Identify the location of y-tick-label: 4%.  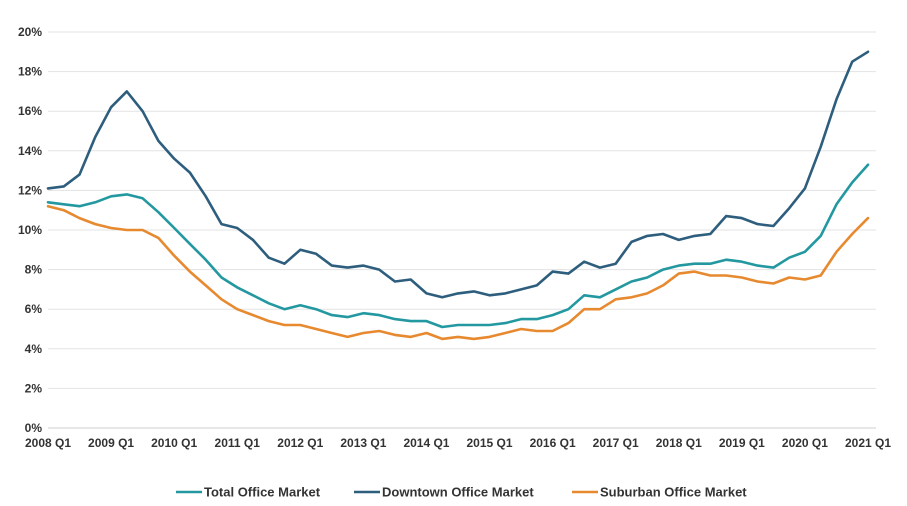
(34, 349).